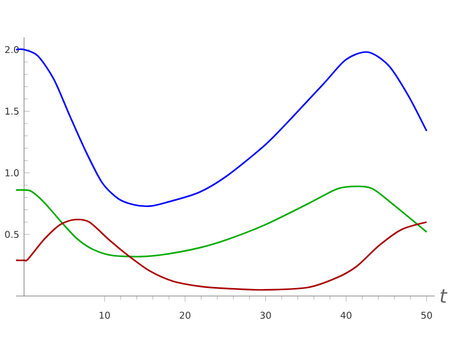 The width and height of the screenshot is (460, 350). I want to click on y-tick-label: 2.0, so click(12, 50).